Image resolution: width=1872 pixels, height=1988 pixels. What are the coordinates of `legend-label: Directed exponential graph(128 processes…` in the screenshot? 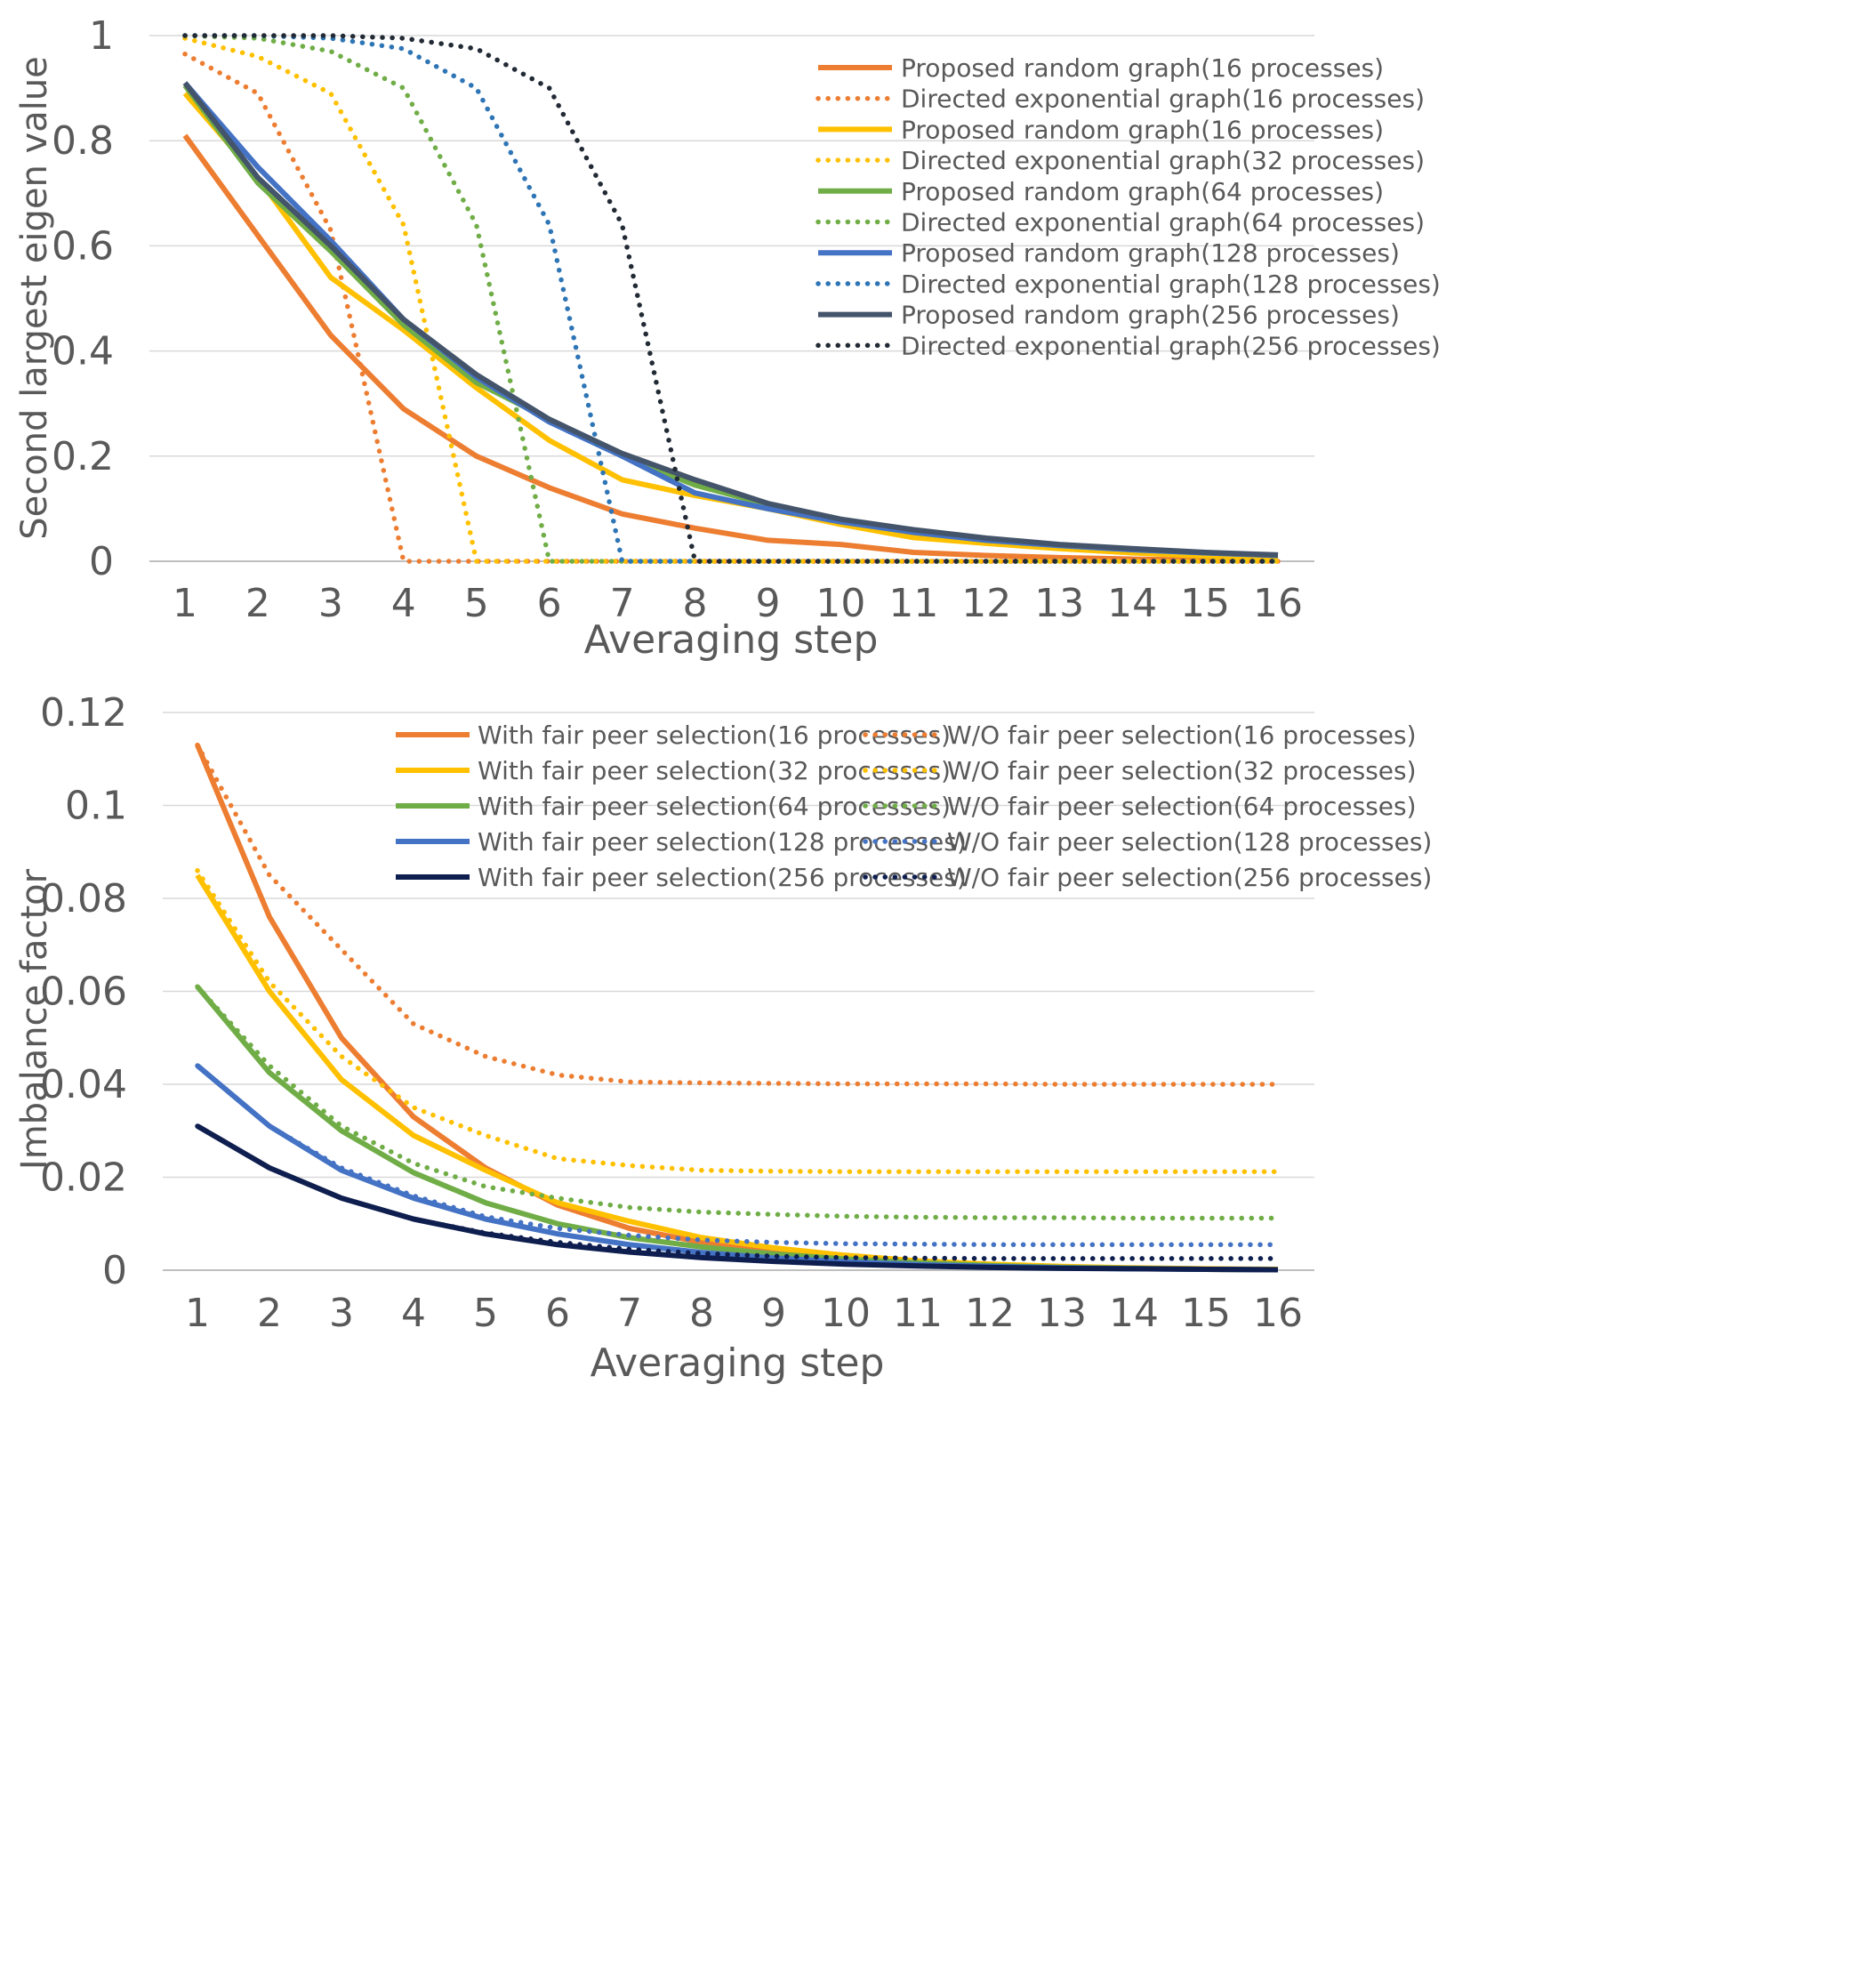 It's located at (1171, 284).